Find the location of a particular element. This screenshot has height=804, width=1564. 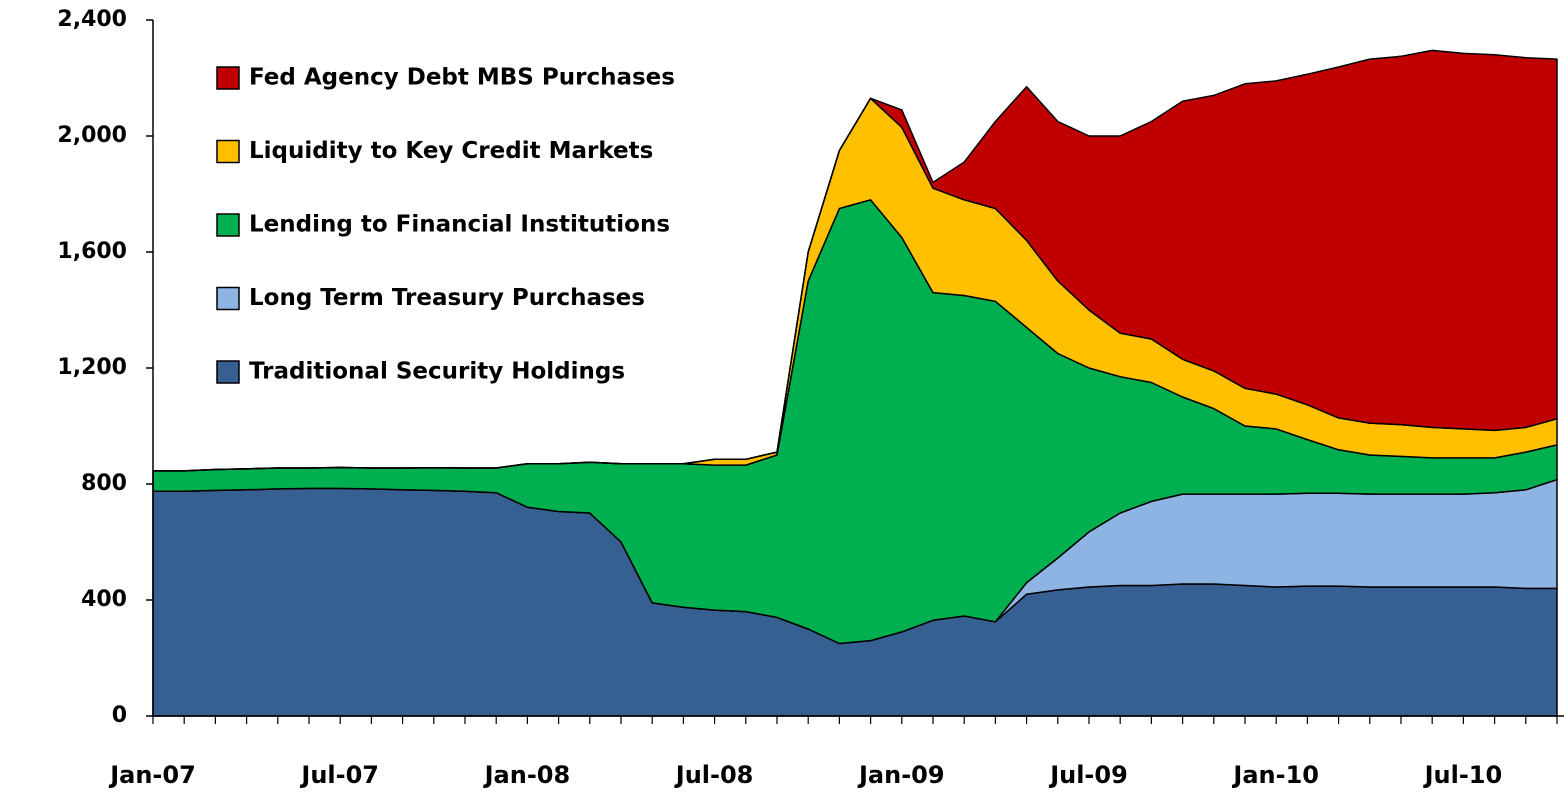

y-tick-label: 0 is located at coordinates (119, 715).